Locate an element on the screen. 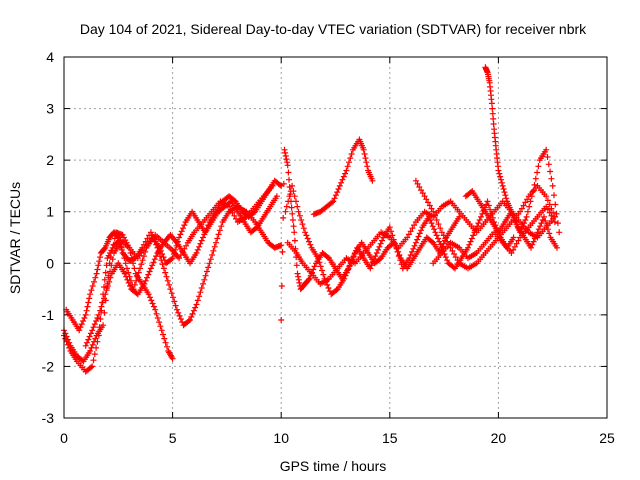  y-tick-label: 3 is located at coordinates (50, 109).